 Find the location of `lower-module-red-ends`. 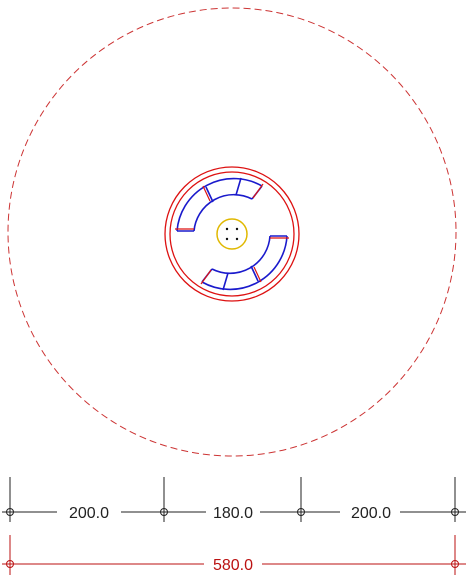

lower-module-red-ends is located at coordinates (244, 261).